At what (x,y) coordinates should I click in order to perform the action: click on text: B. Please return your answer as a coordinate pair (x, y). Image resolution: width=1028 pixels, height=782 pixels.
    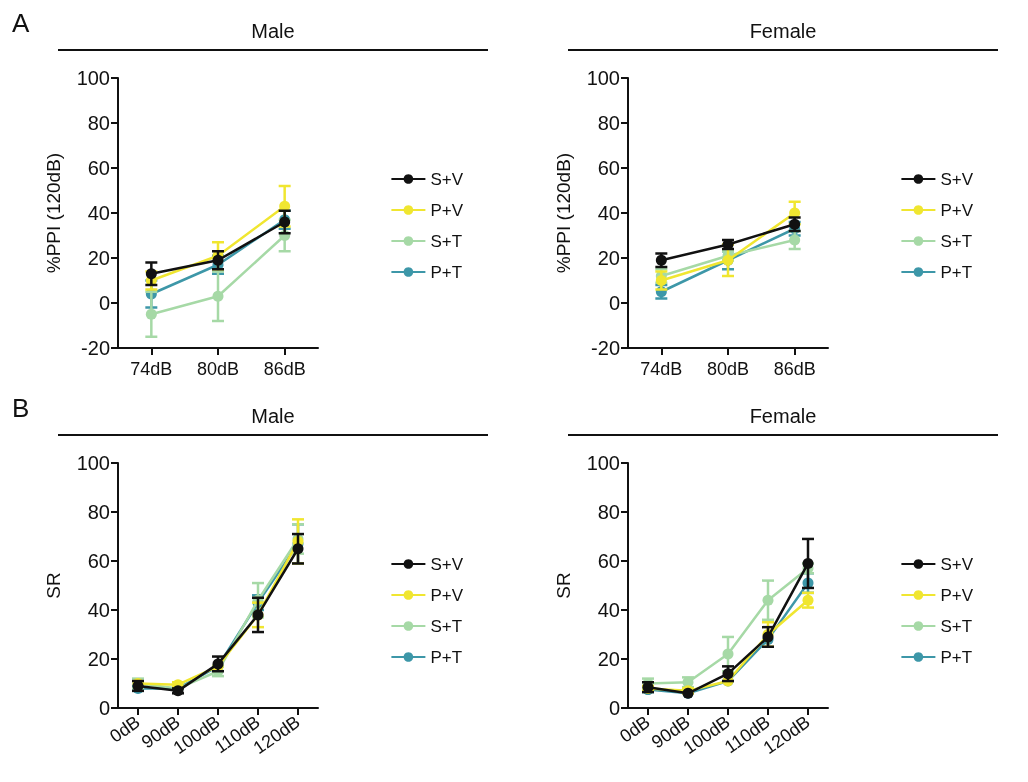
    Looking at the image, I should click on (21, 408).